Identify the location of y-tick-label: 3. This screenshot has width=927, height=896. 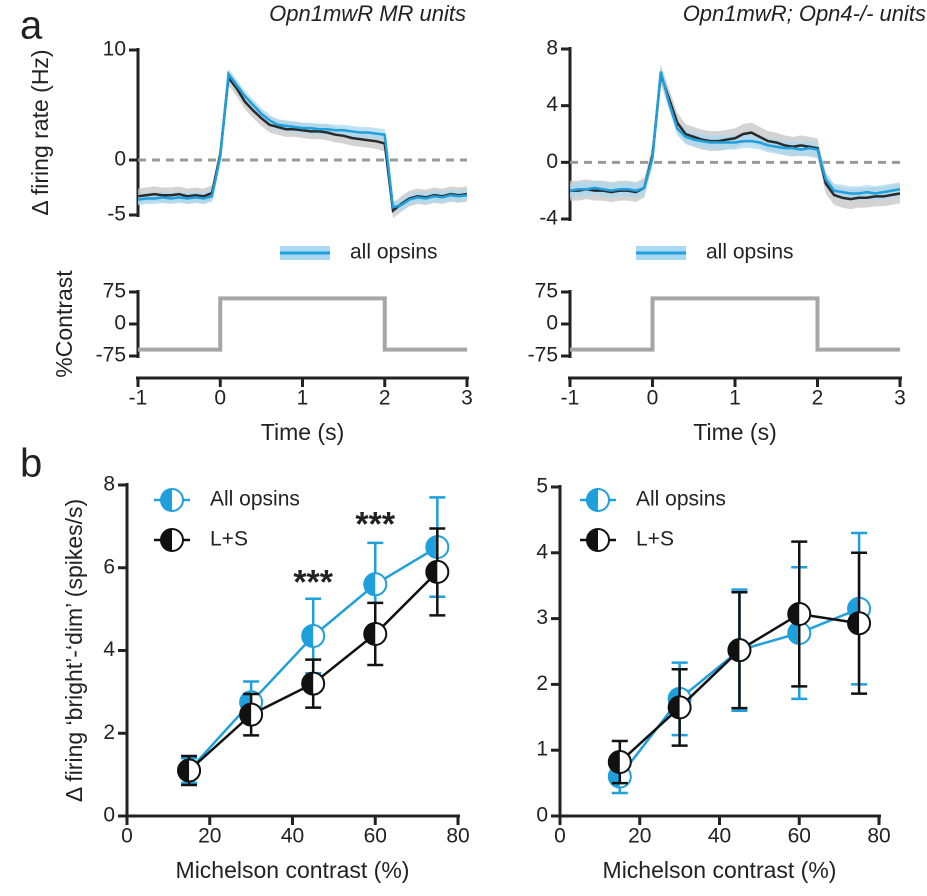
(542, 617).